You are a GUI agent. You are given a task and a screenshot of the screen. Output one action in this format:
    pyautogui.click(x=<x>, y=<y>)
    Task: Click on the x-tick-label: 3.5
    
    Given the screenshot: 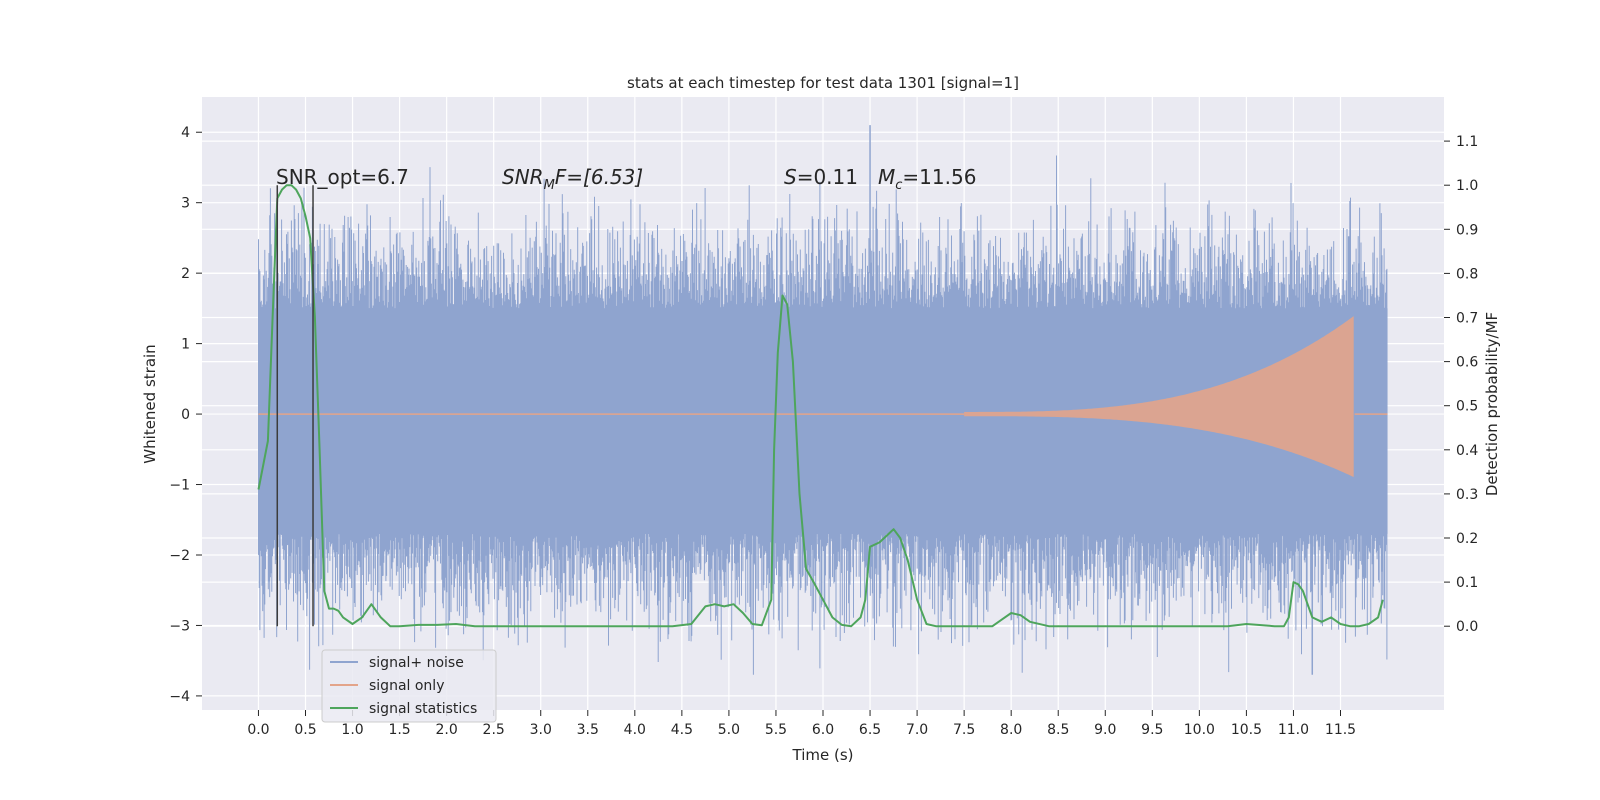 What is the action you would take?
    pyautogui.click(x=588, y=730)
    